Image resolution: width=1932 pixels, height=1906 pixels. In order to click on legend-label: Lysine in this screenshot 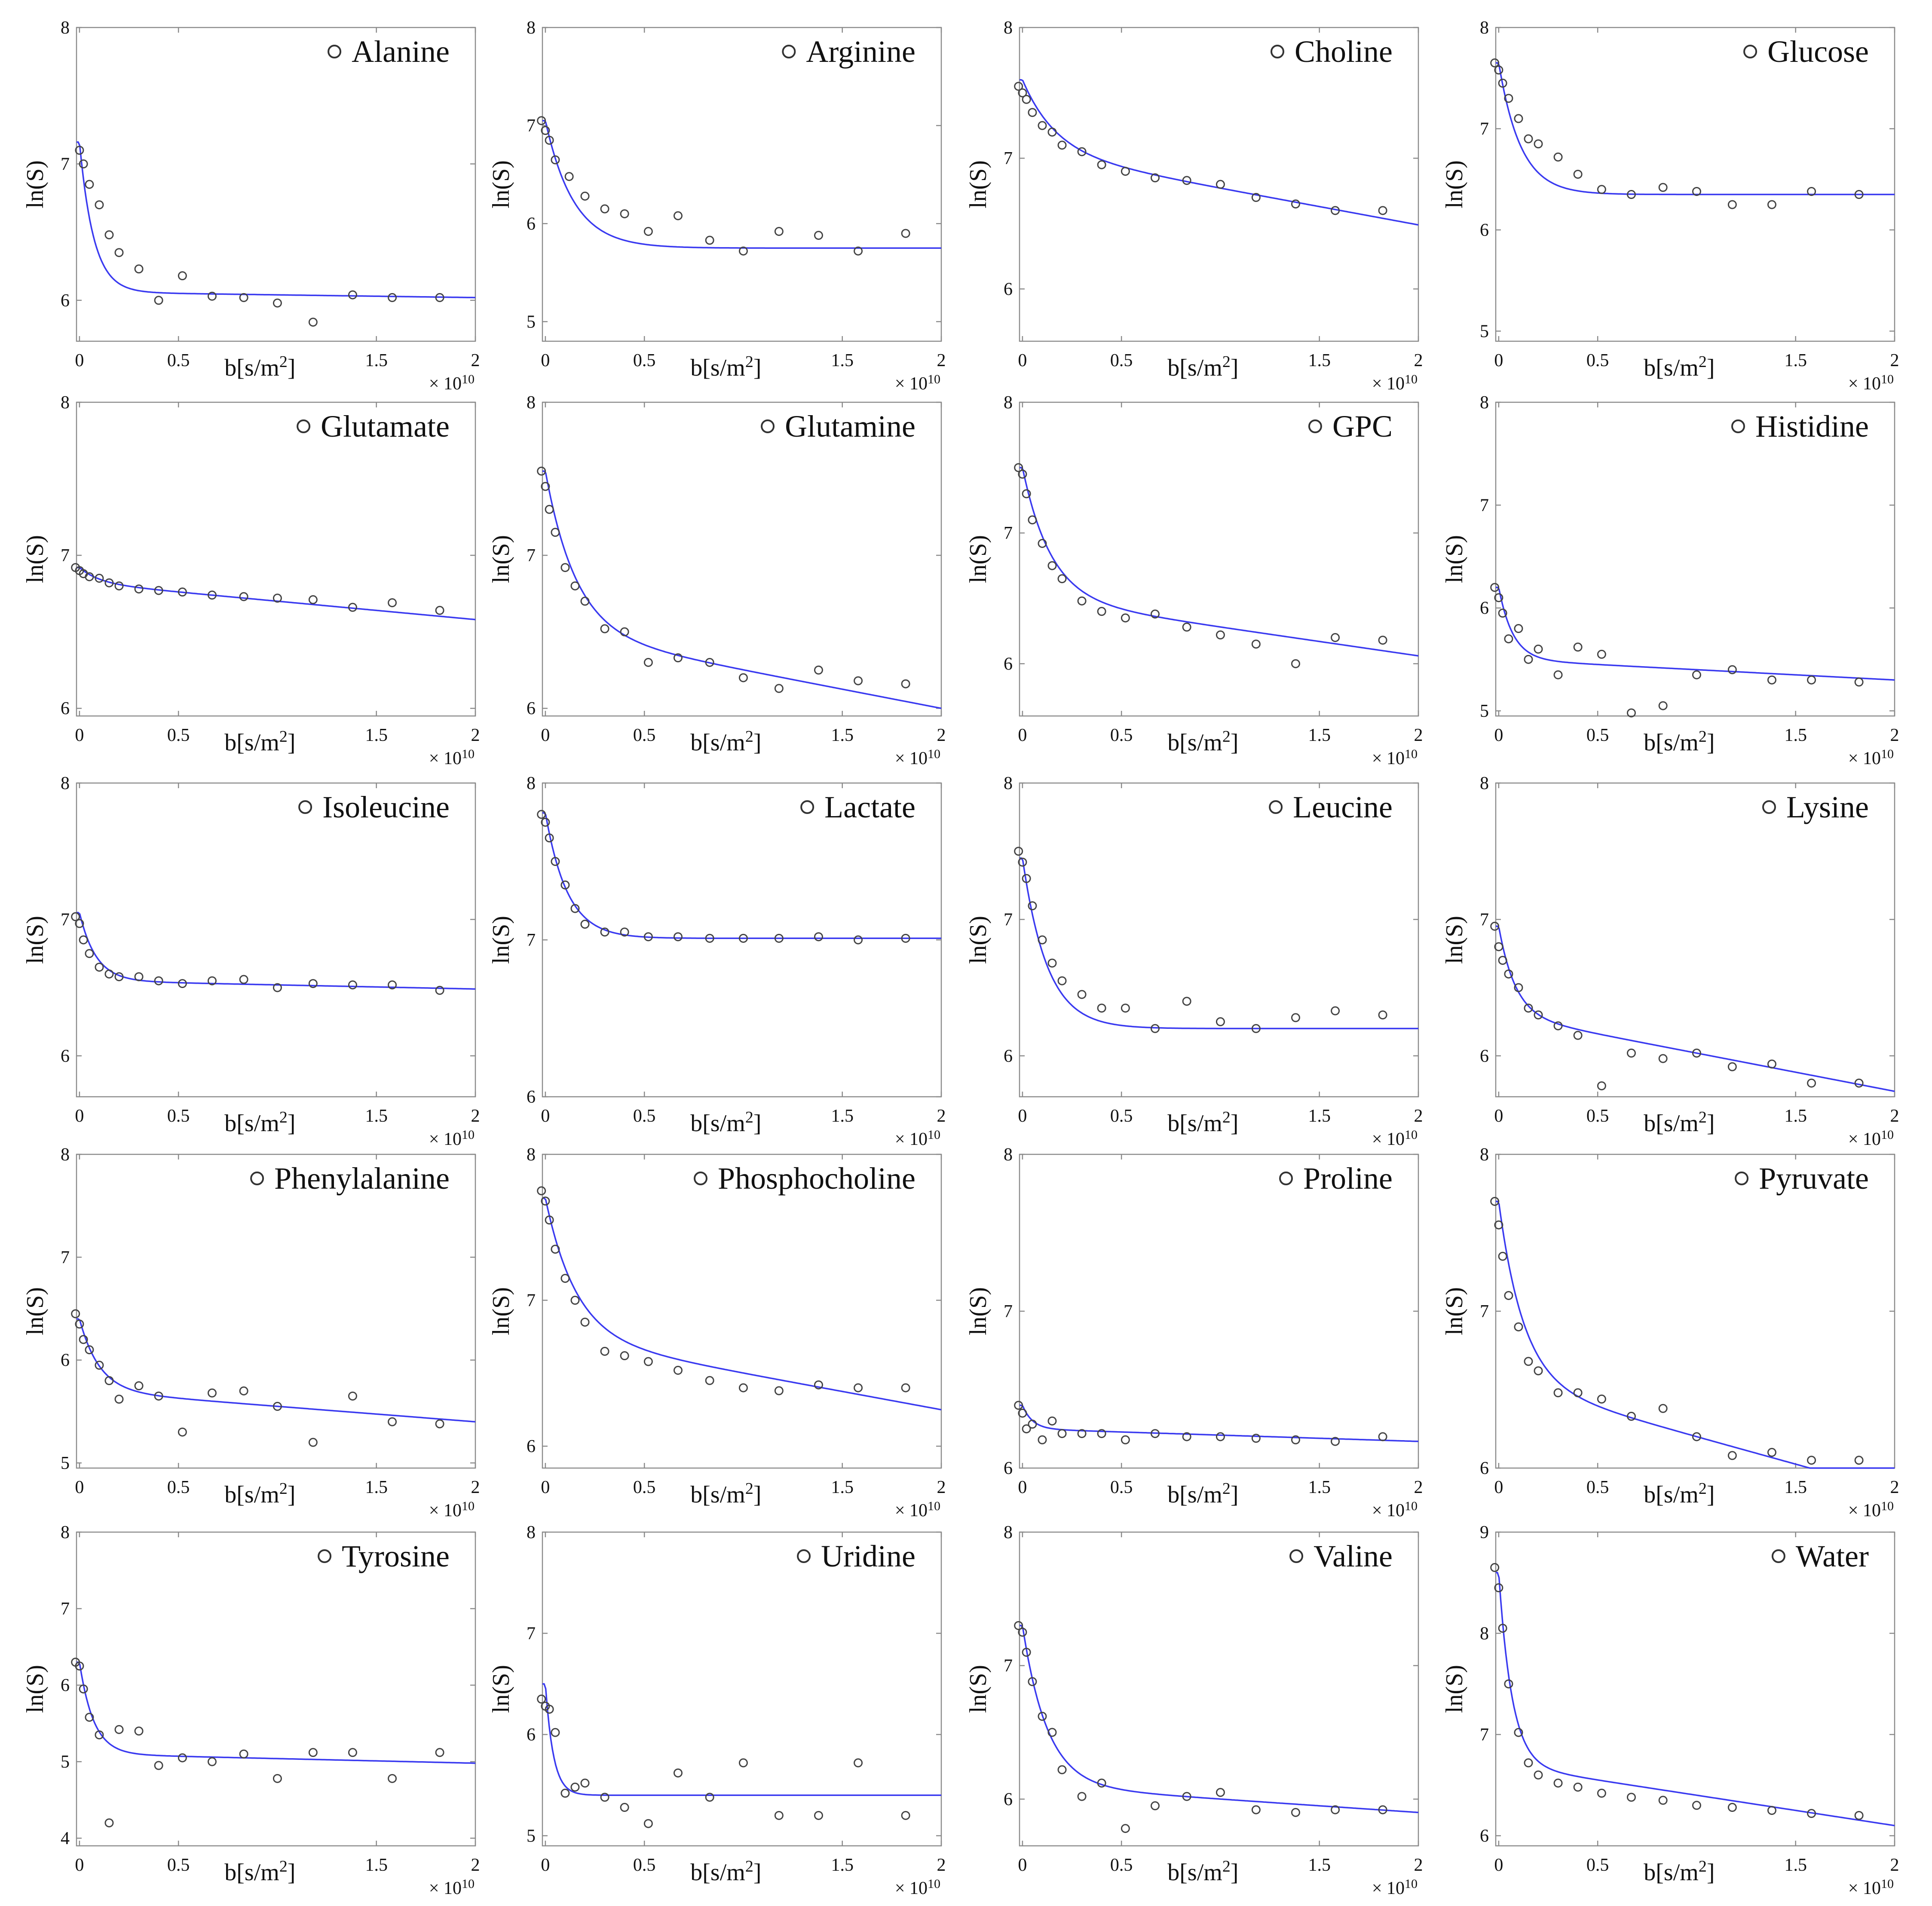, I will do `click(1827, 807)`.